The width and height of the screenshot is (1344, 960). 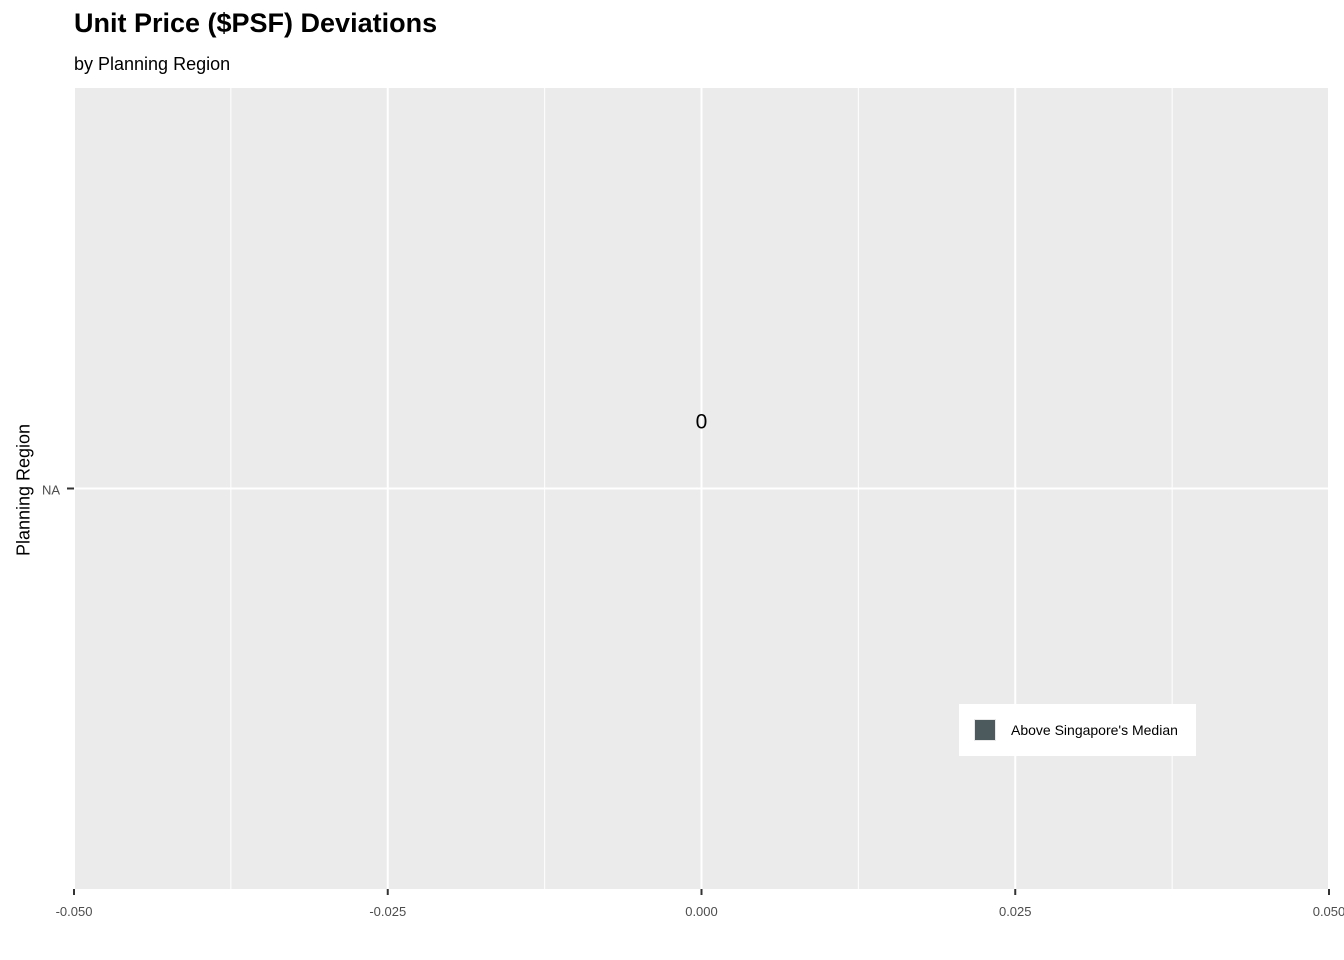 I want to click on chart-subtitle: by Planning Region, so click(x=152, y=64).